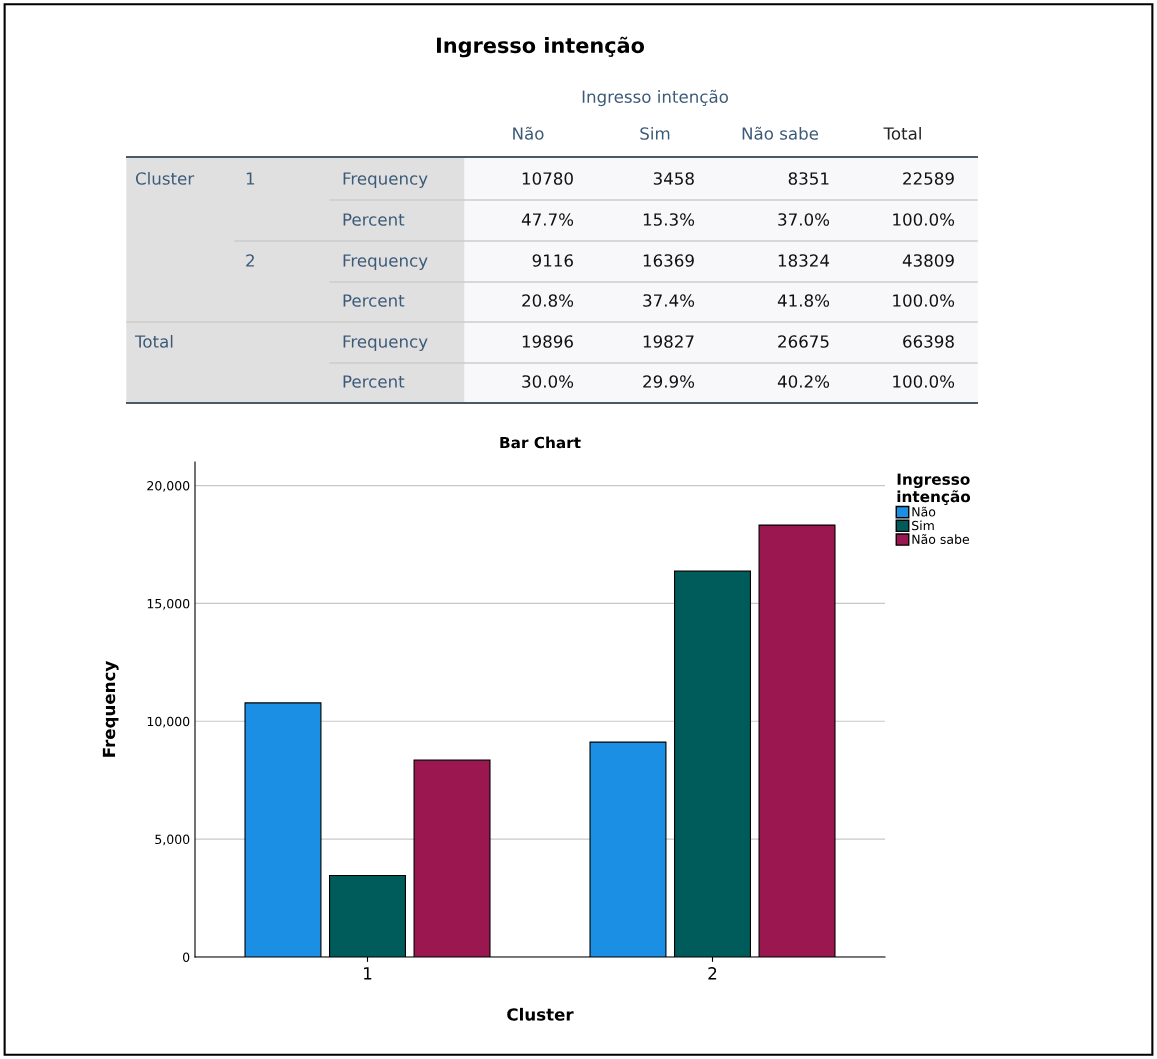 The height and width of the screenshot is (1059, 1157). I want to click on text: 37.4%, so click(669, 300).